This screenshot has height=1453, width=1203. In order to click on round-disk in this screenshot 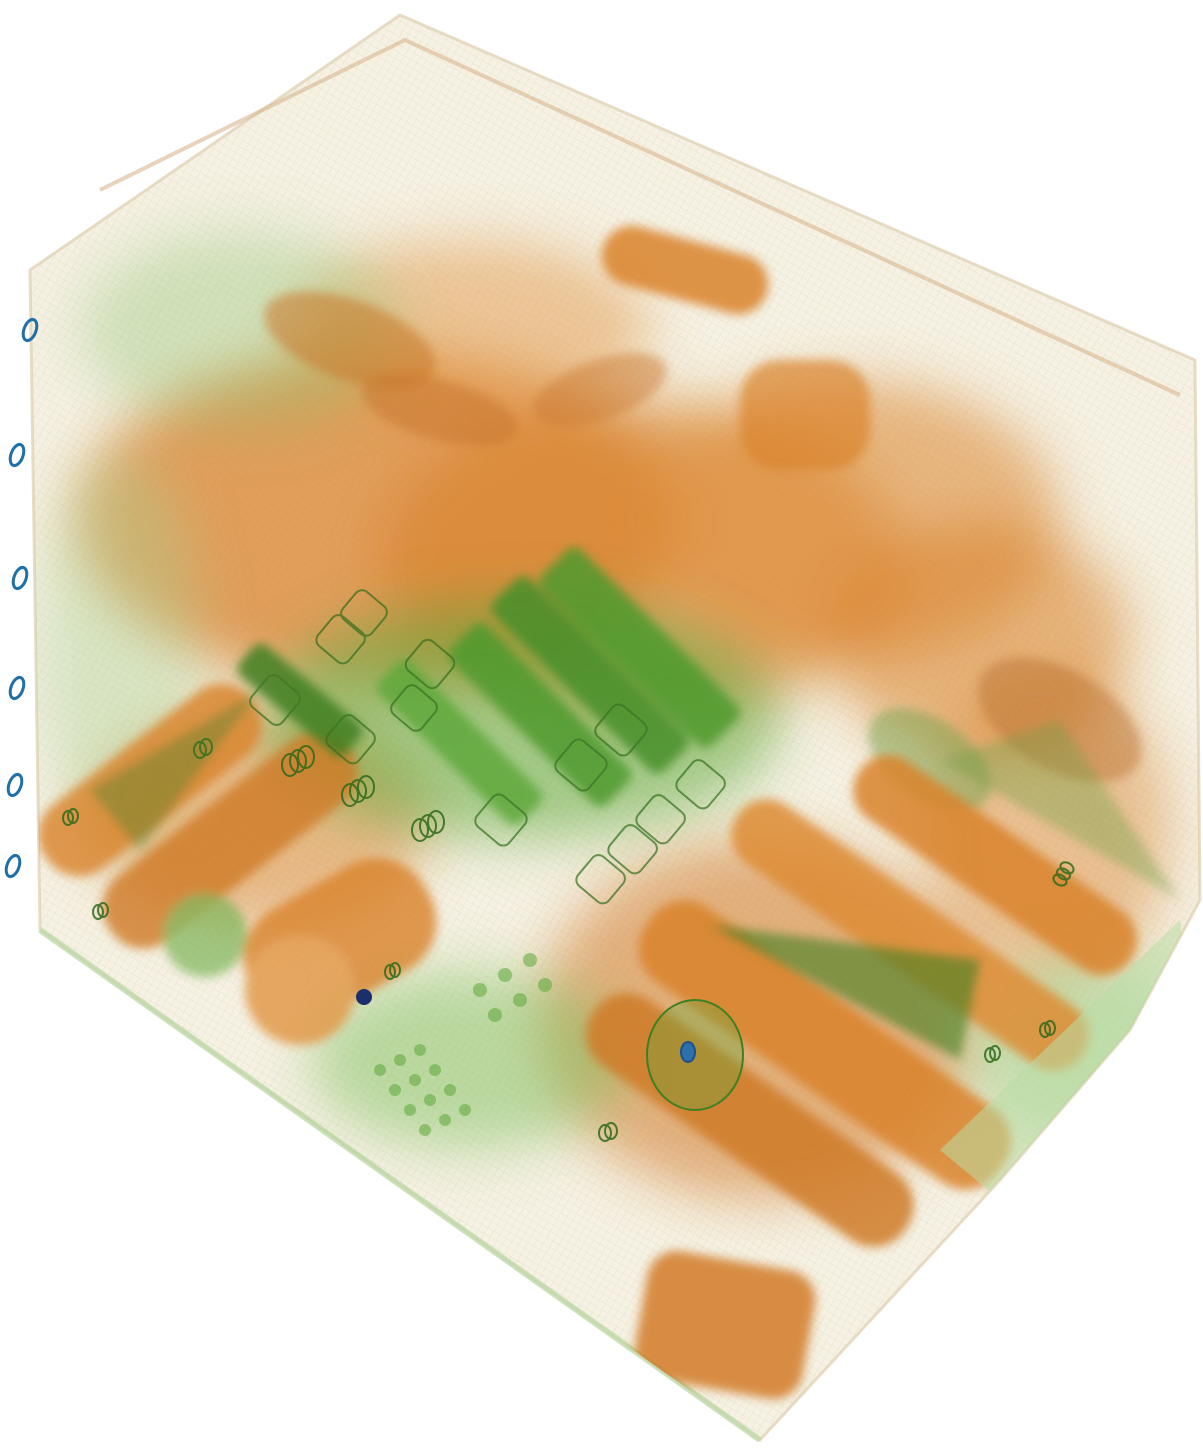, I will do `click(695, 1055)`.